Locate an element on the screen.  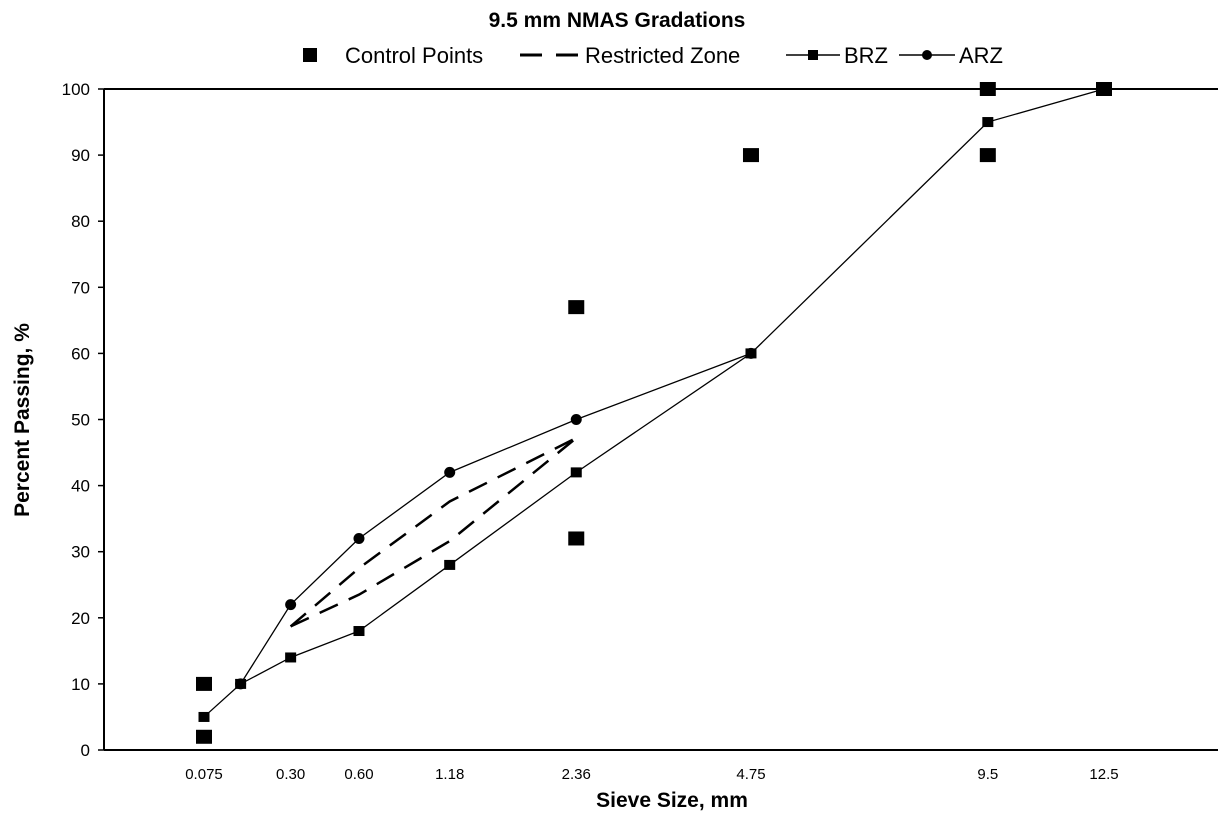
y-tick-label: 10 is located at coordinates (80, 684).